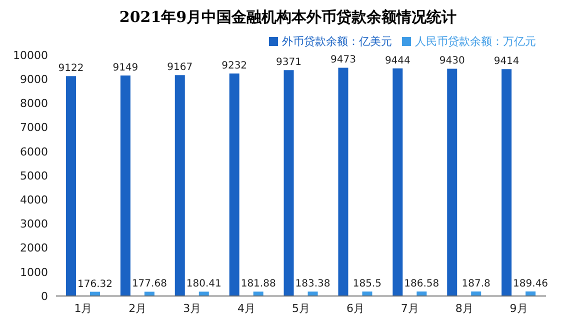  What do you see at coordinates (409, 308) in the screenshot?
I see `x-tick-label: 7月` at bounding box center [409, 308].